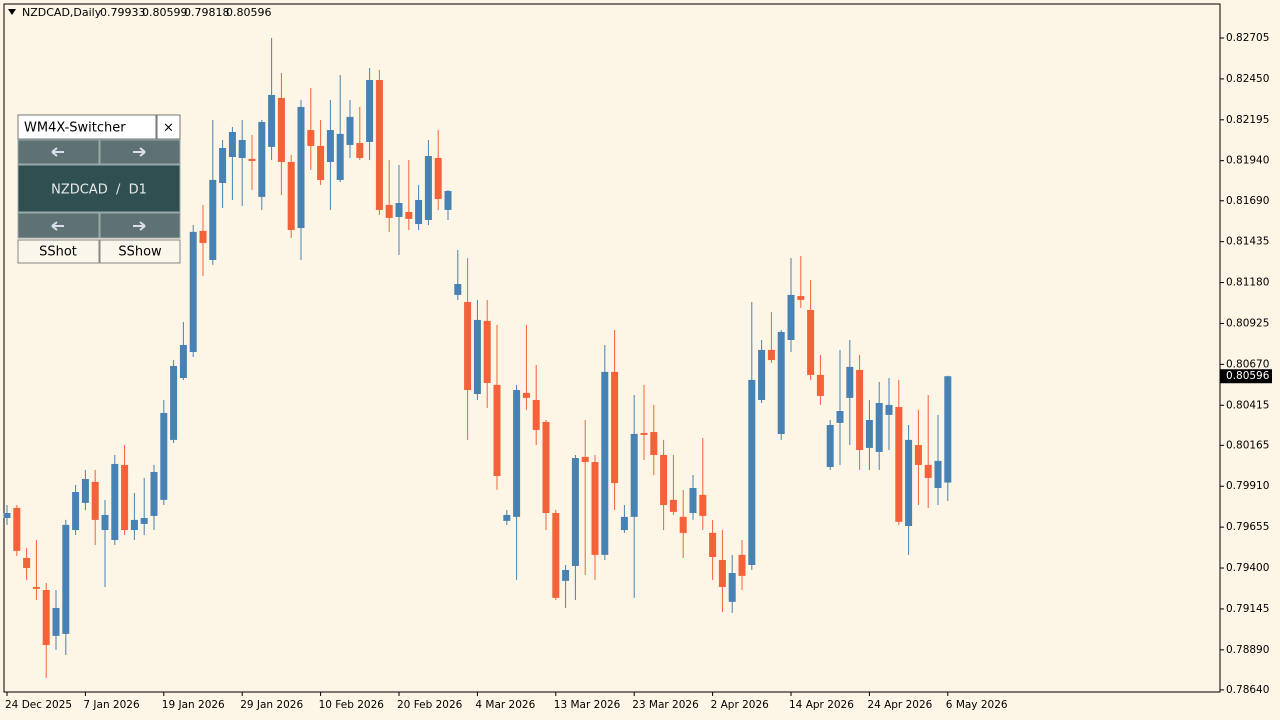 This screenshot has width=1280, height=720. I want to click on close-button, so click(168, 127).